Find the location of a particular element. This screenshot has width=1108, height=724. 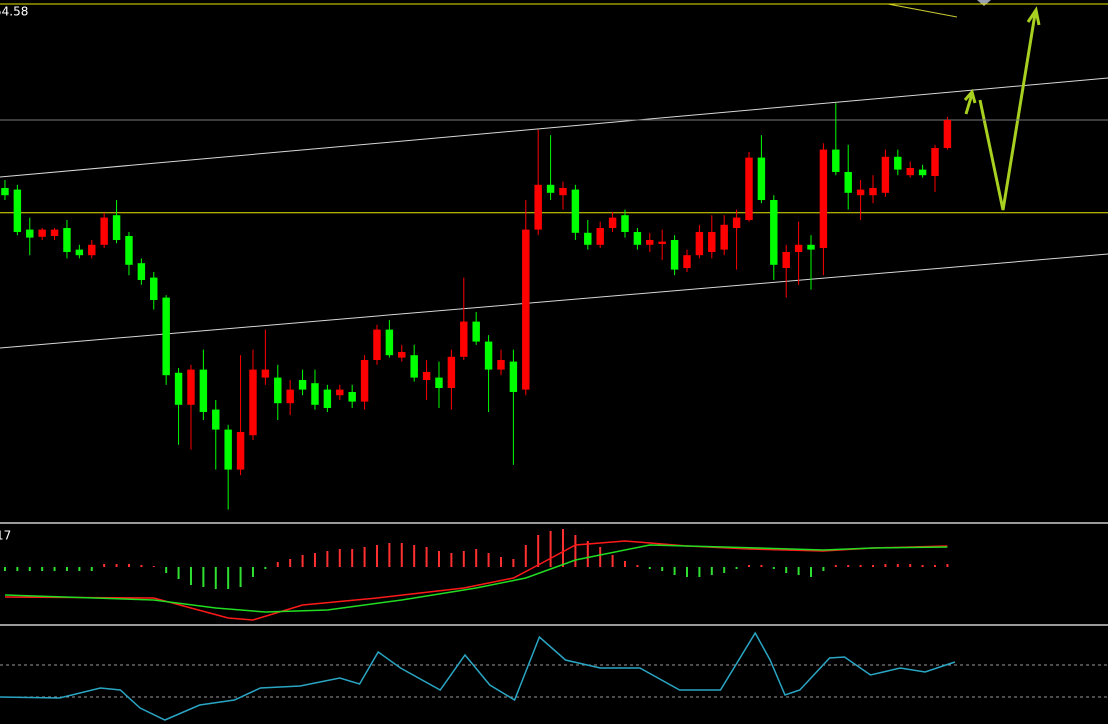

channel-line is located at coordinates (554, 127).